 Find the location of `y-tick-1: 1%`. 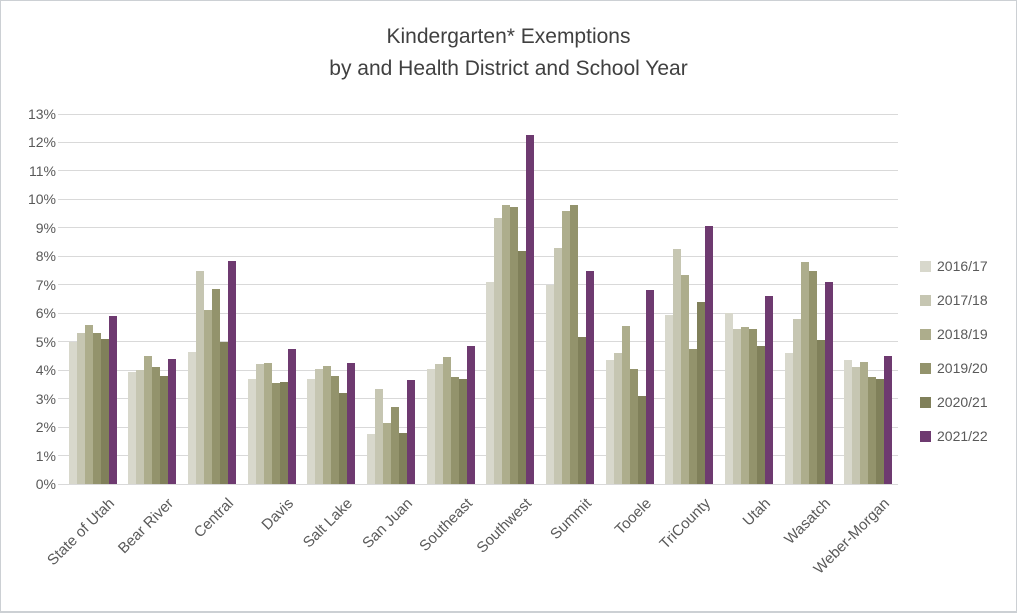

y-tick-1: 1% is located at coordinates (45, 455).